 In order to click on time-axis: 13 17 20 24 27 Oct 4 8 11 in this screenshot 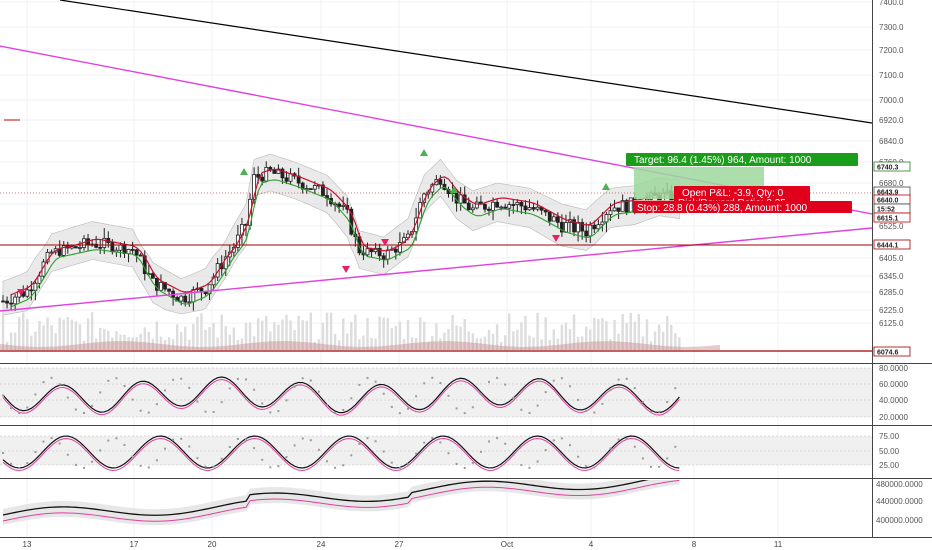, I will do `click(403, 544)`.